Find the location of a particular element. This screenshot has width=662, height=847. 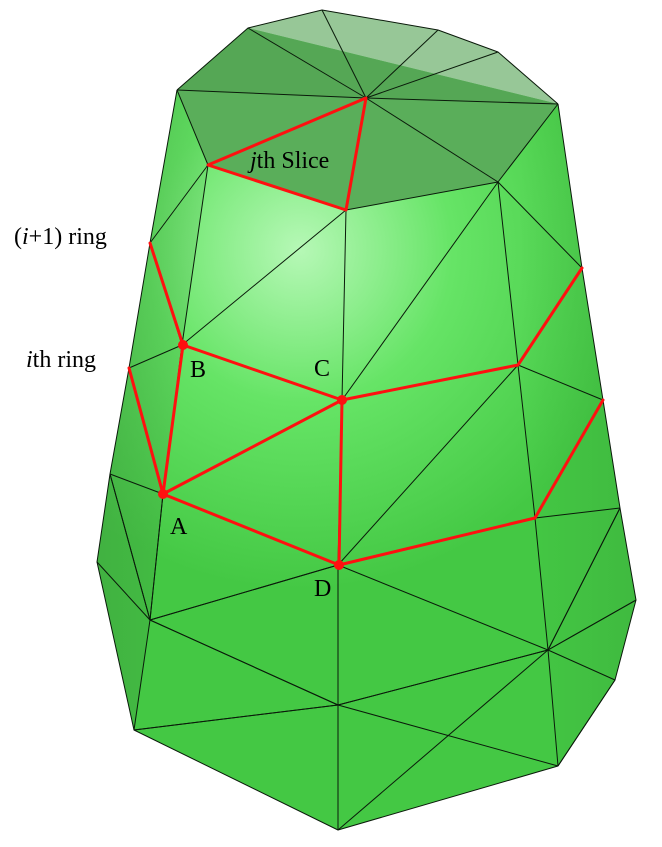

top-cap-far is located at coordinates (367, 57).